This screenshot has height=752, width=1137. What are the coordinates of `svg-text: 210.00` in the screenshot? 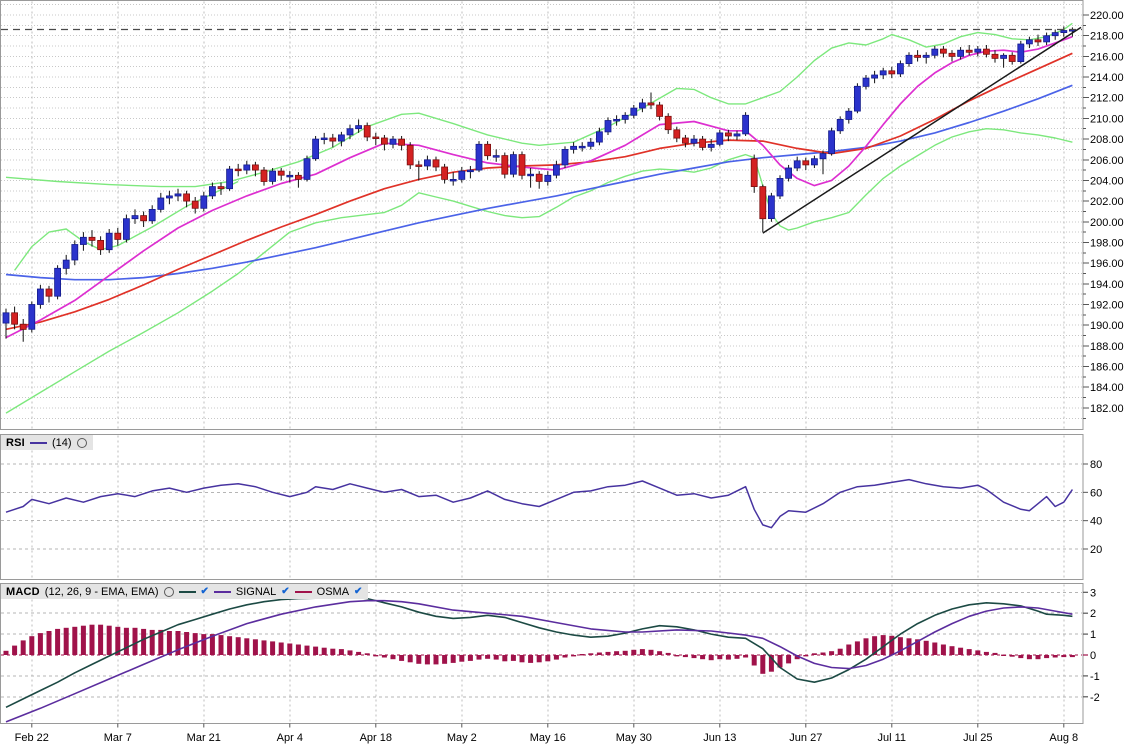 It's located at (1107, 119).